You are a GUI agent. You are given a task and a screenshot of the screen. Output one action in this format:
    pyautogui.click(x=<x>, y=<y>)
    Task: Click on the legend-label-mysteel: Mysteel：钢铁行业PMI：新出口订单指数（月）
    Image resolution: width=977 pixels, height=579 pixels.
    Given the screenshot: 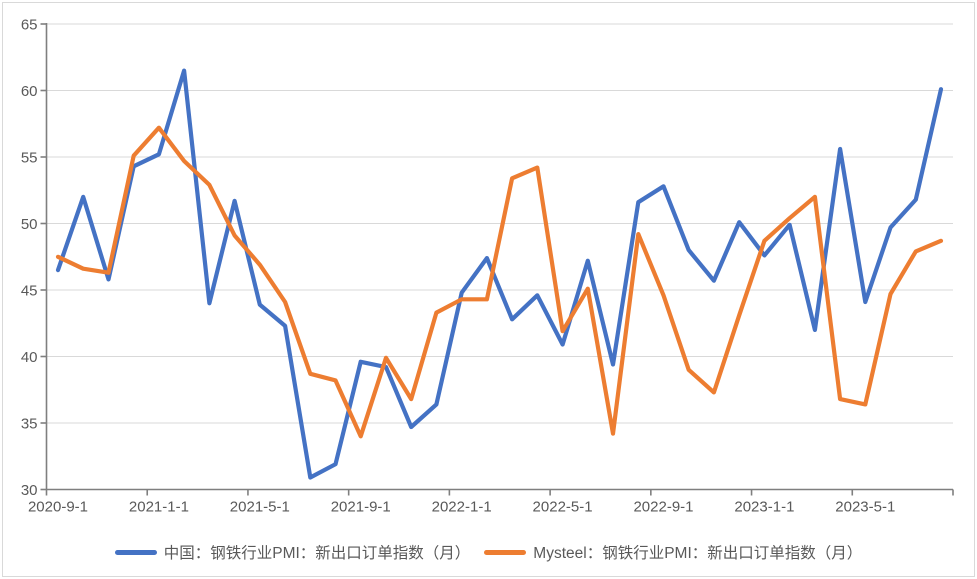 What is the action you would take?
    pyautogui.click(x=698, y=553)
    